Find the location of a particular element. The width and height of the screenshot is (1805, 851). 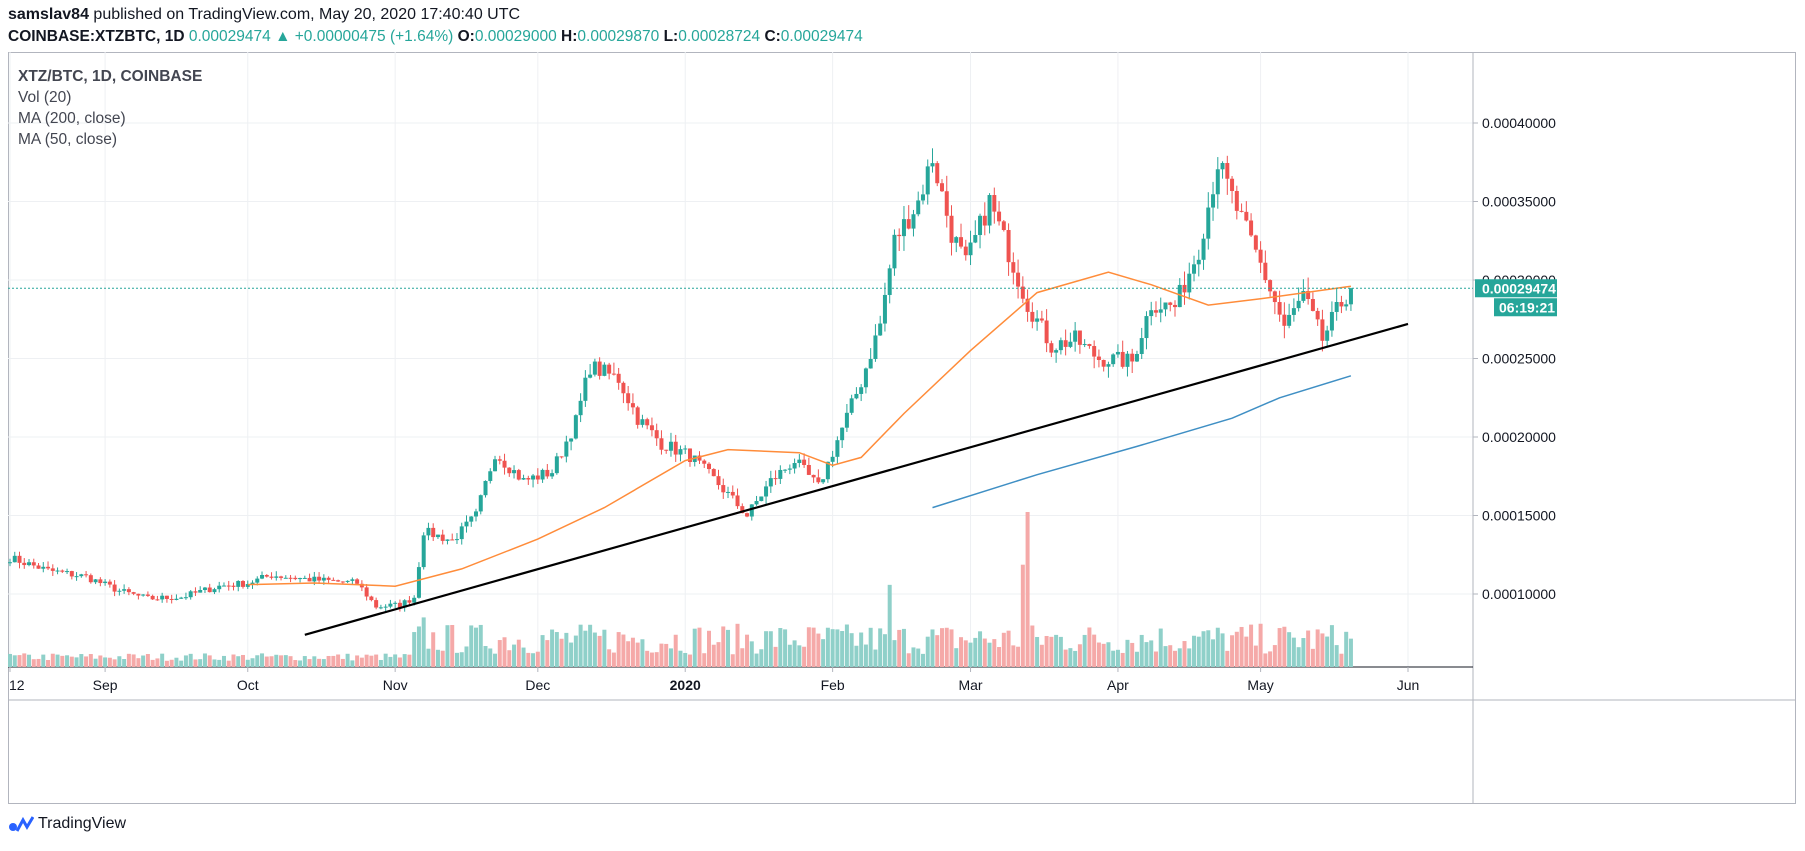

legend-ma200: MA (200, close) is located at coordinates (72, 118).